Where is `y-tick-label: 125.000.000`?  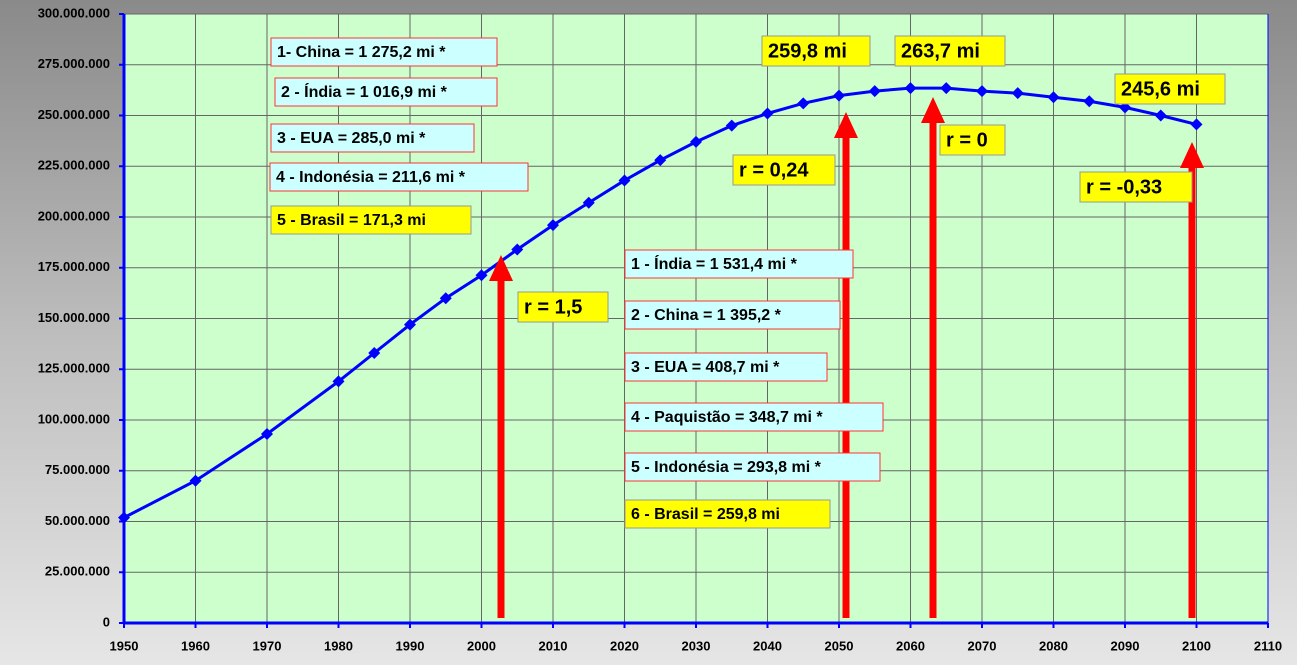 y-tick-label: 125.000.000 is located at coordinates (74, 368).